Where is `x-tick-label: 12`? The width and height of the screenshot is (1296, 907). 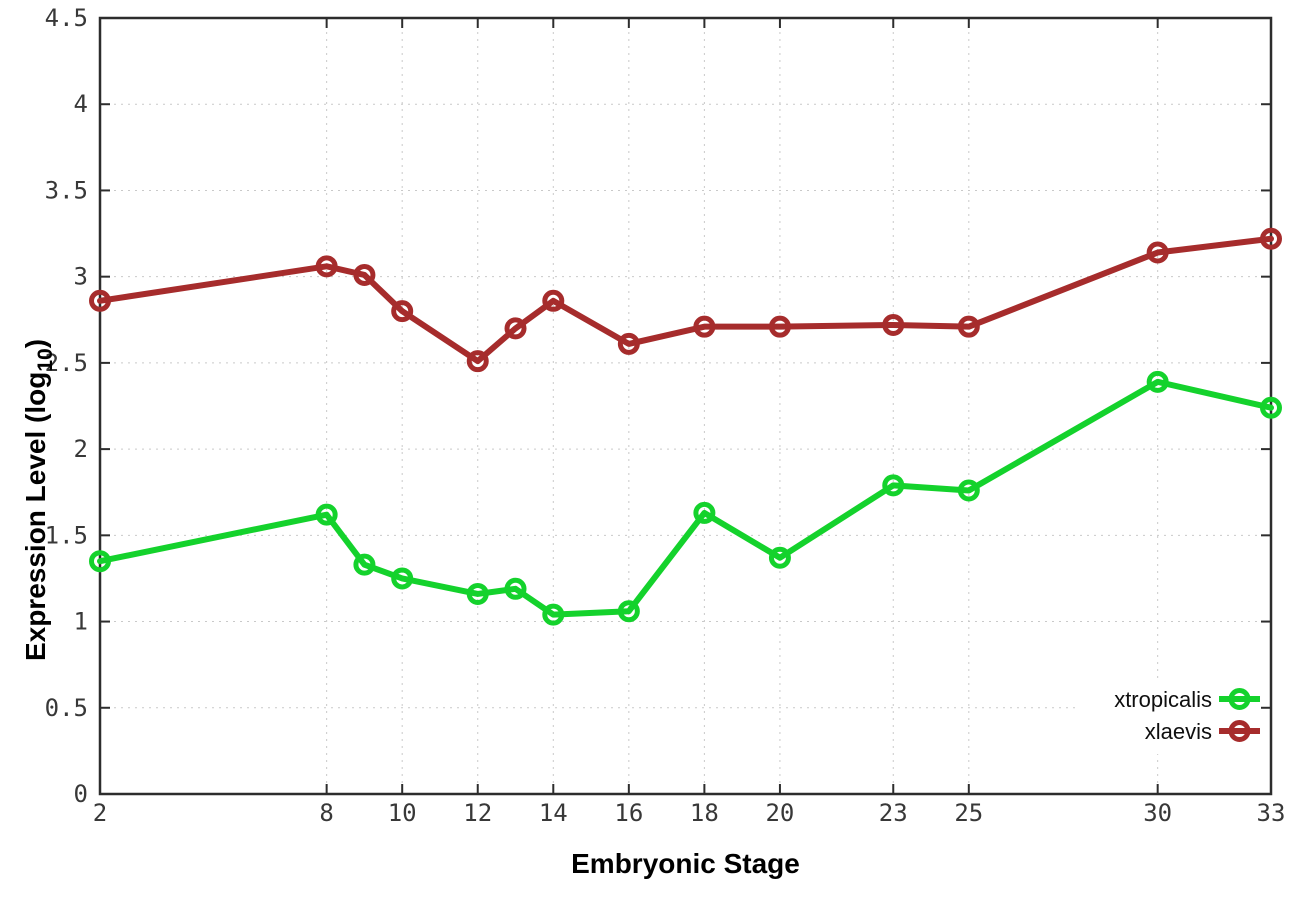 x-tick-label: 12 is located at coordinates (477, 813).